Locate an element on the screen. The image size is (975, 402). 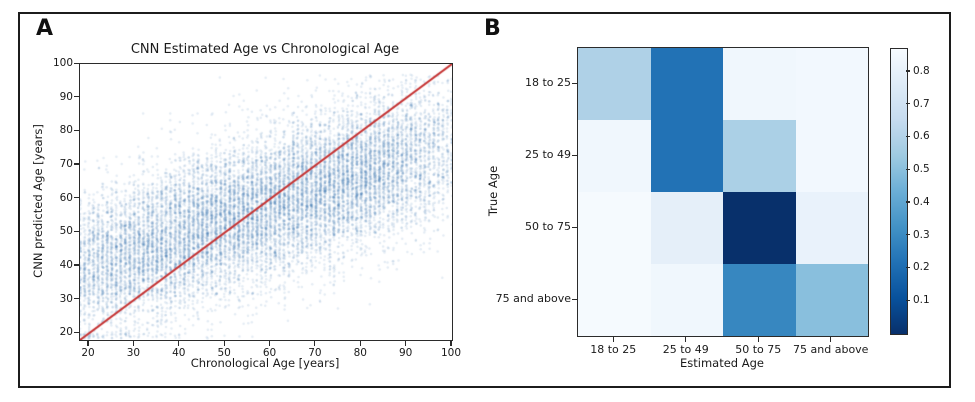
heatmap-col-label: 75 and above is located at coordinates (831, 349).